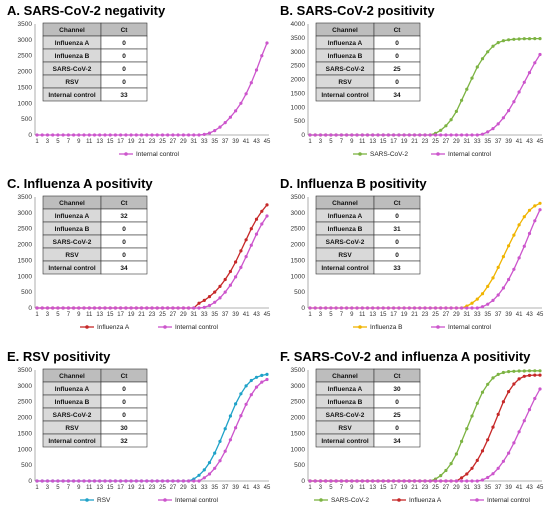  I want to click on table-cell-text: Internal control, so click(345, 441).